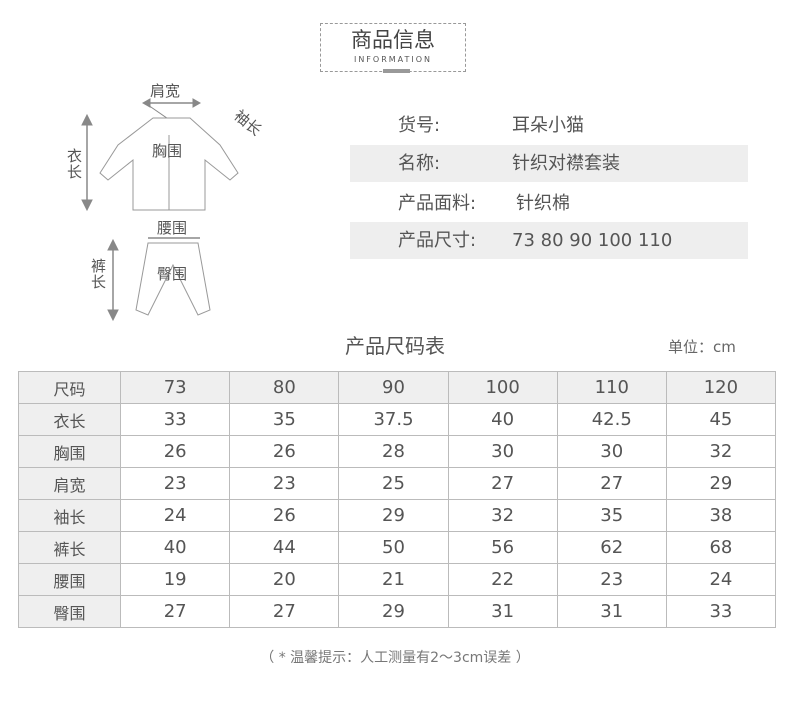  I want to click on table-row: 裤长 40 44 50 56 62 68, so click(397, 547).